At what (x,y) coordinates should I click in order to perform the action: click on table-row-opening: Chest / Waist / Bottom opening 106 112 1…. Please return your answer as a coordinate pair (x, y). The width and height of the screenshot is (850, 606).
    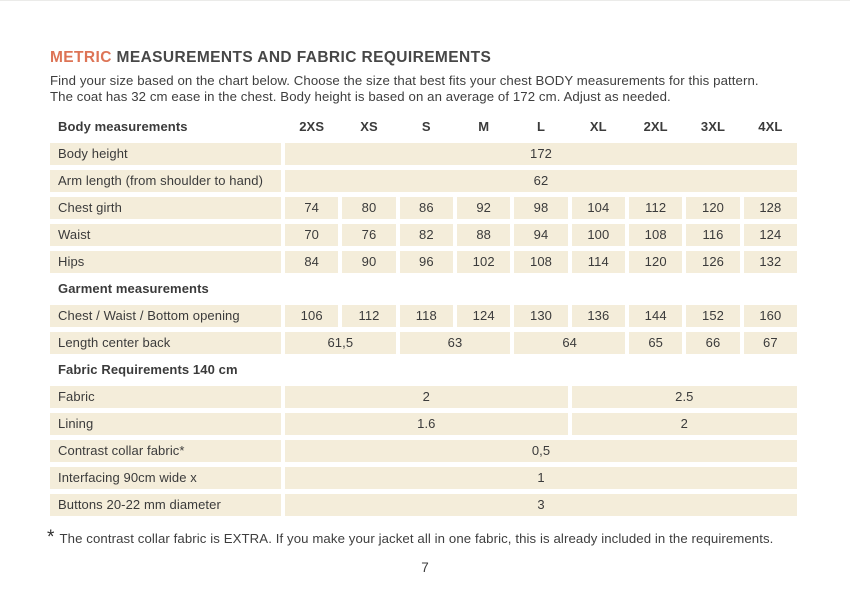
    Looking at the image, I should click on (423, 315).